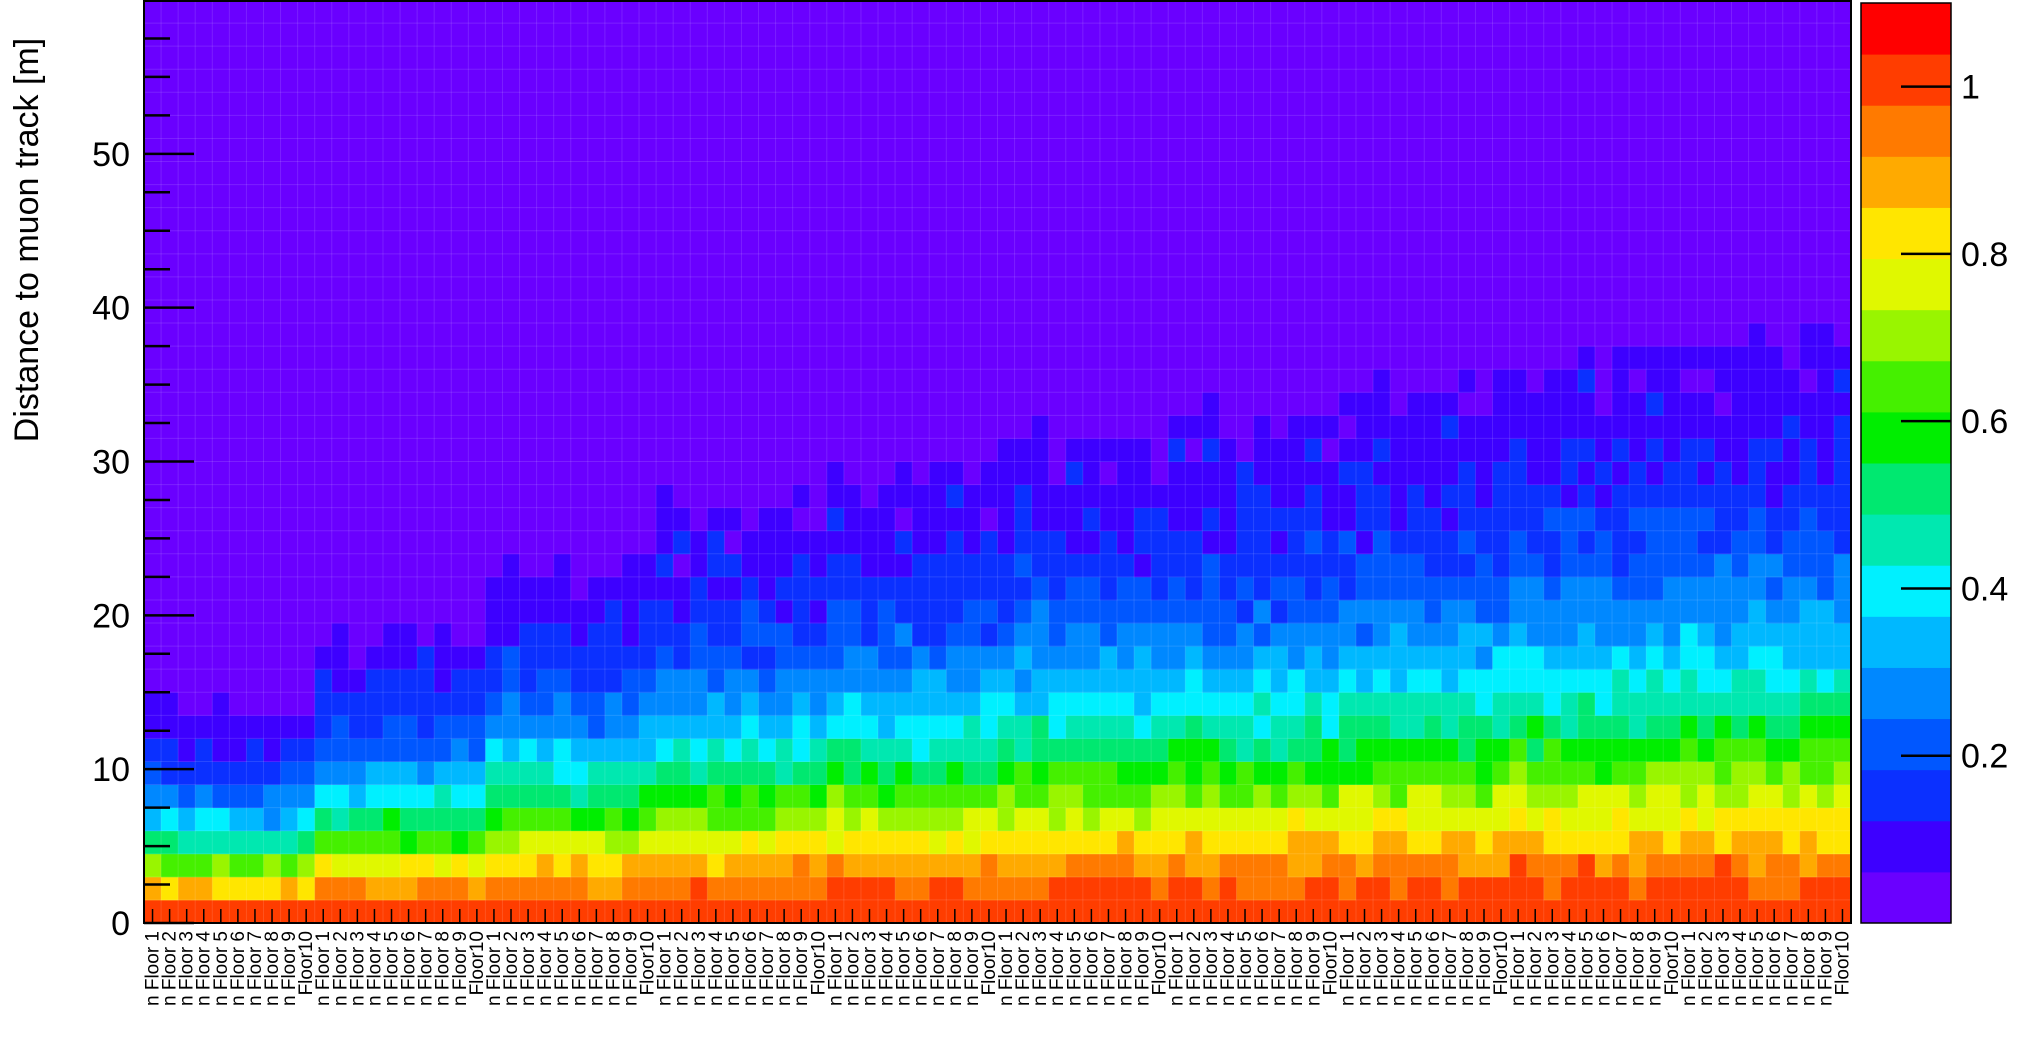 The width and height of the screenshot is (2022, 1039). Describe the element at coordinates (1906, 463) in the screenshot. I see `color-scale` at that location.